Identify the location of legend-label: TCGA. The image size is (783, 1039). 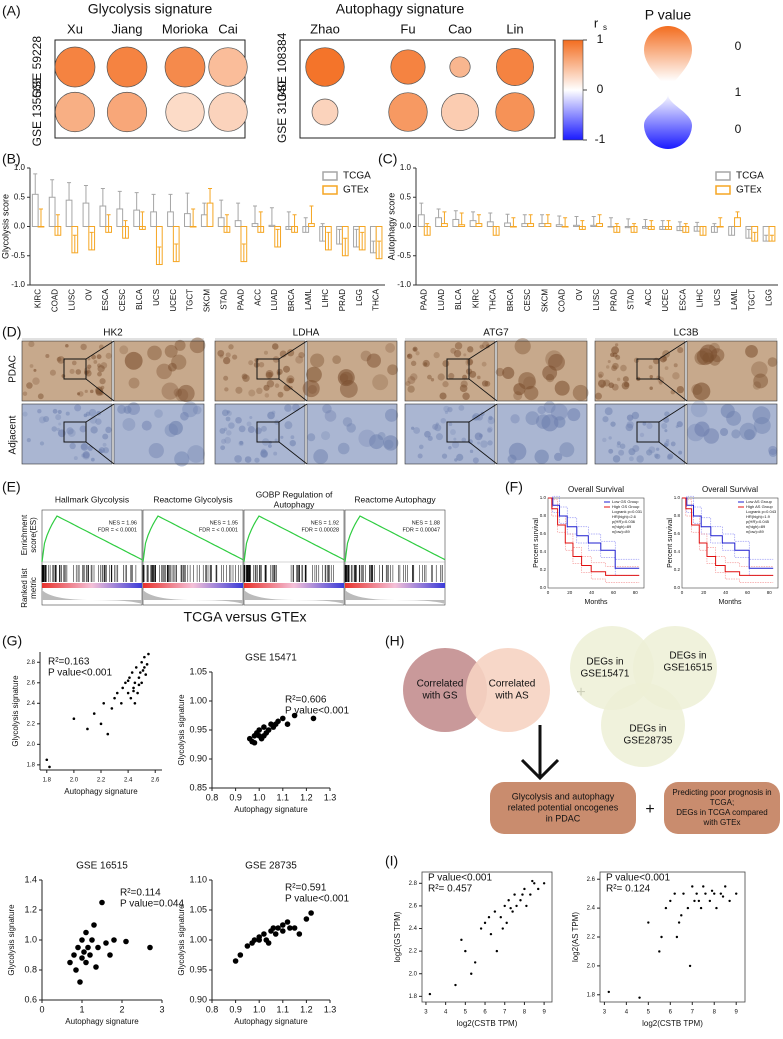
(357, 176).